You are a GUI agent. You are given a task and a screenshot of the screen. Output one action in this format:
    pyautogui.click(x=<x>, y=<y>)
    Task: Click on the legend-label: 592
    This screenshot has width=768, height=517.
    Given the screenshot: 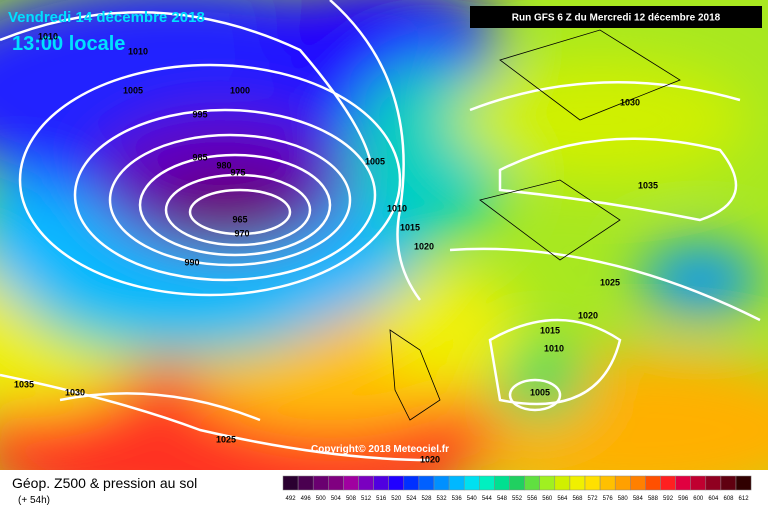 What is the action you would take?
    pyautogui.click(x=668, y=499)
    